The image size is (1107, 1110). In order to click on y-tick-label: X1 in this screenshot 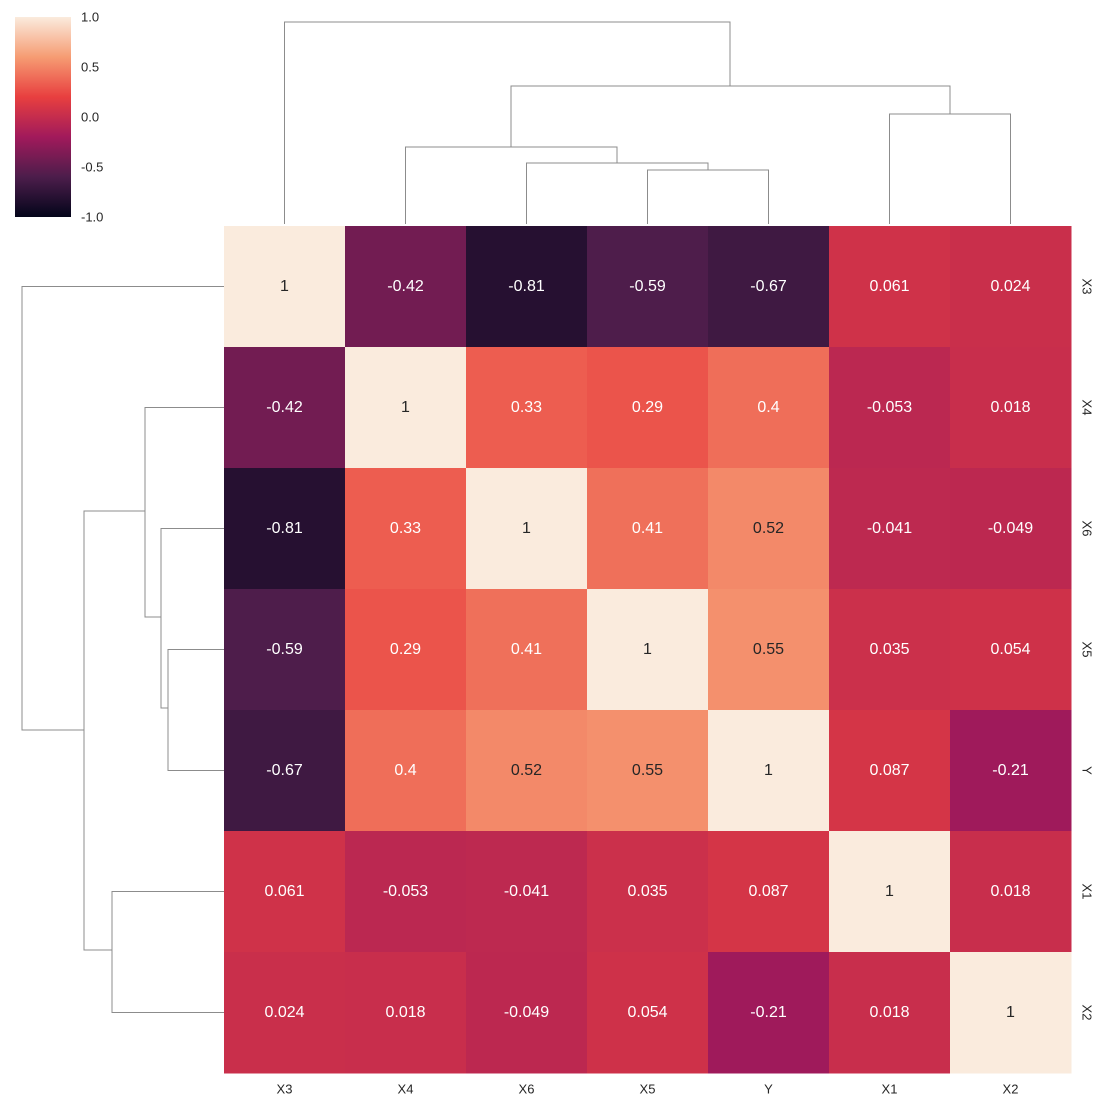, I will do `click(1087, 892)`.